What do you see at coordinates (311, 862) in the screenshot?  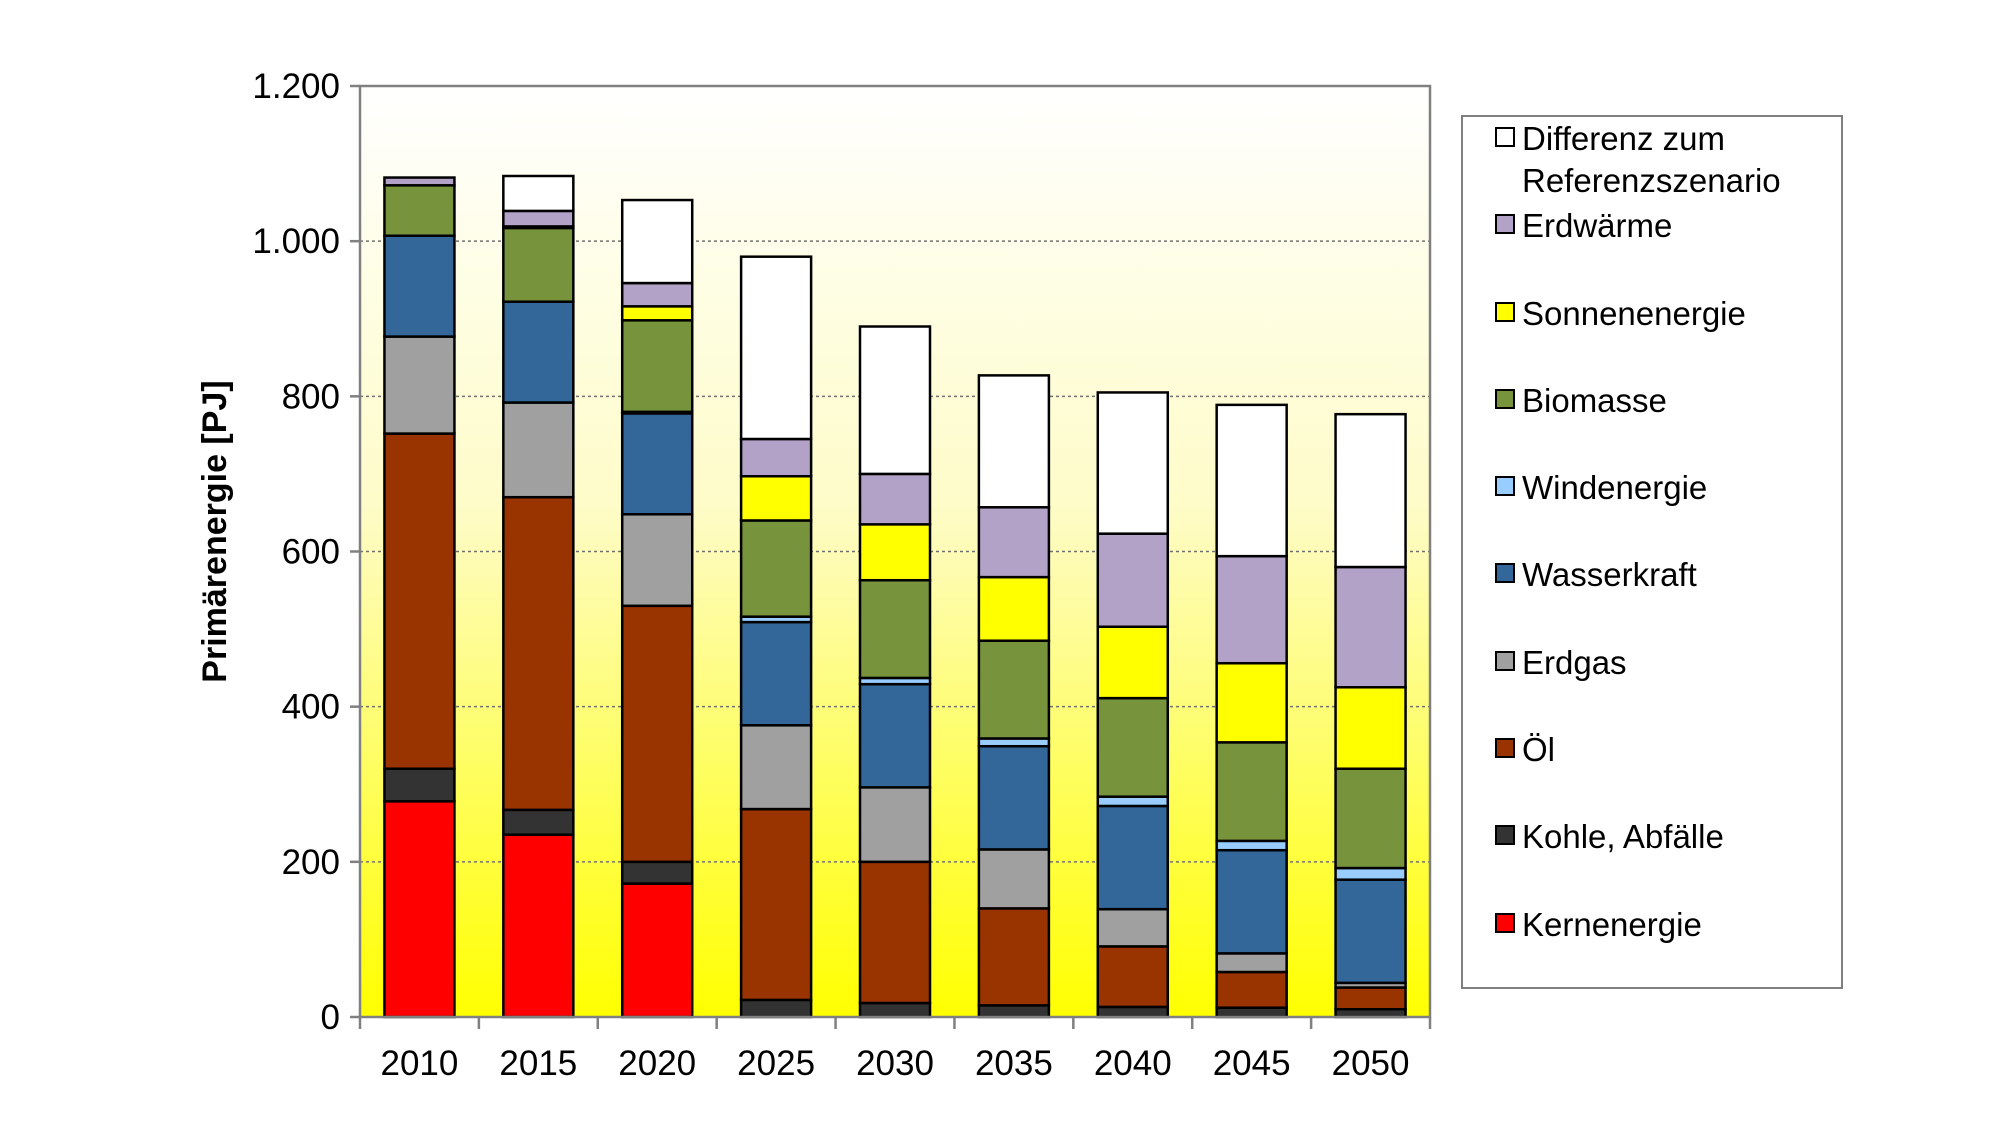 I see `y-tick-label: 200` at bounding box center [311, 862].